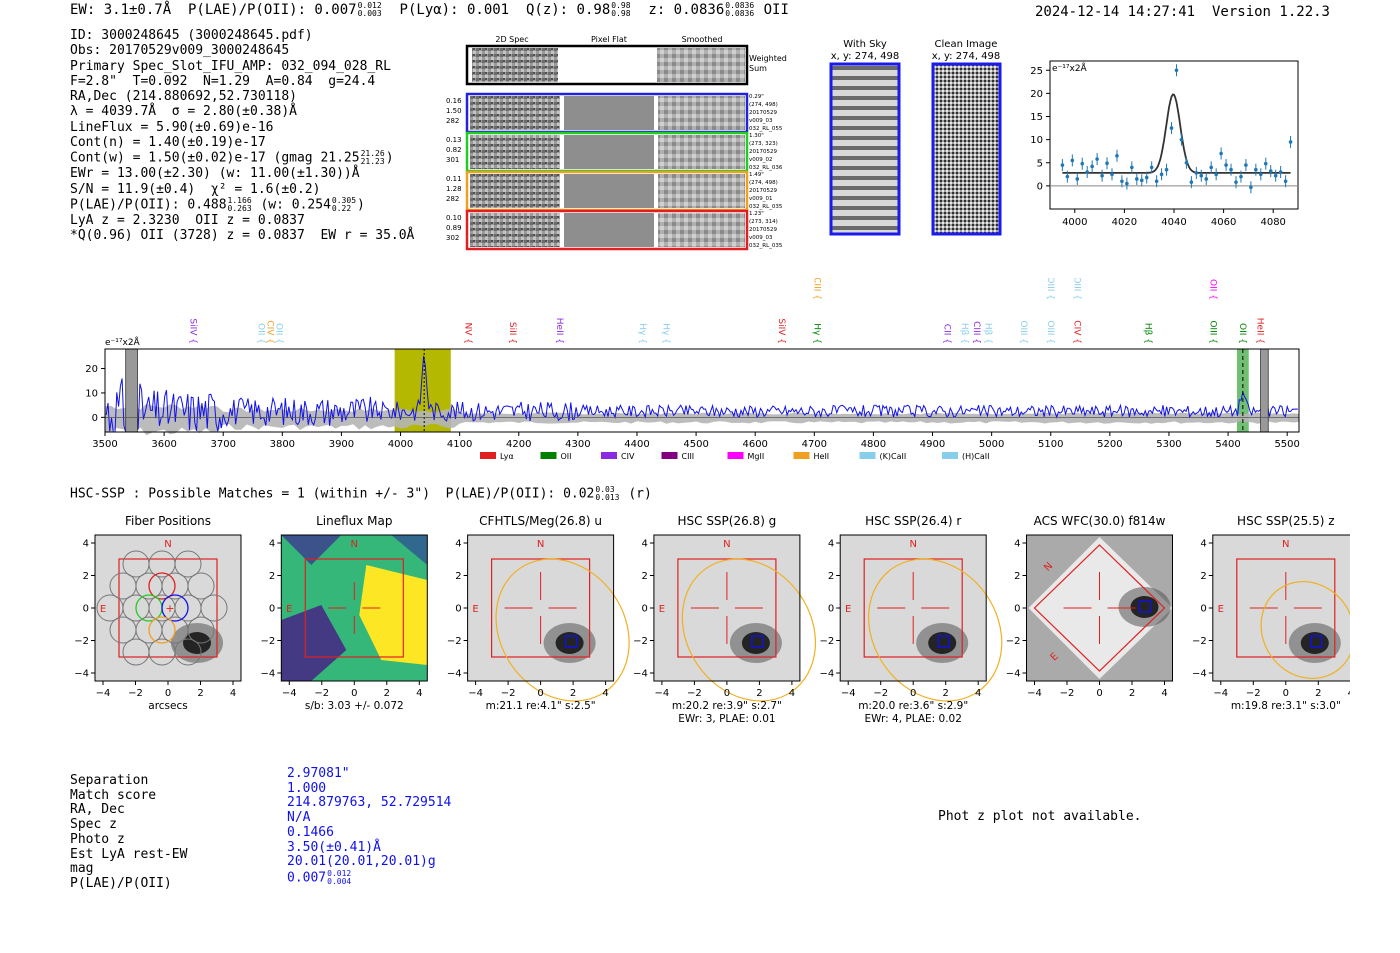 This screenshot has height=953, width=1400. What do you see at coordinates (341, 444) in the screenshot?
I see `full-x-tick-label: 3900` at bounding box center [341, 444].